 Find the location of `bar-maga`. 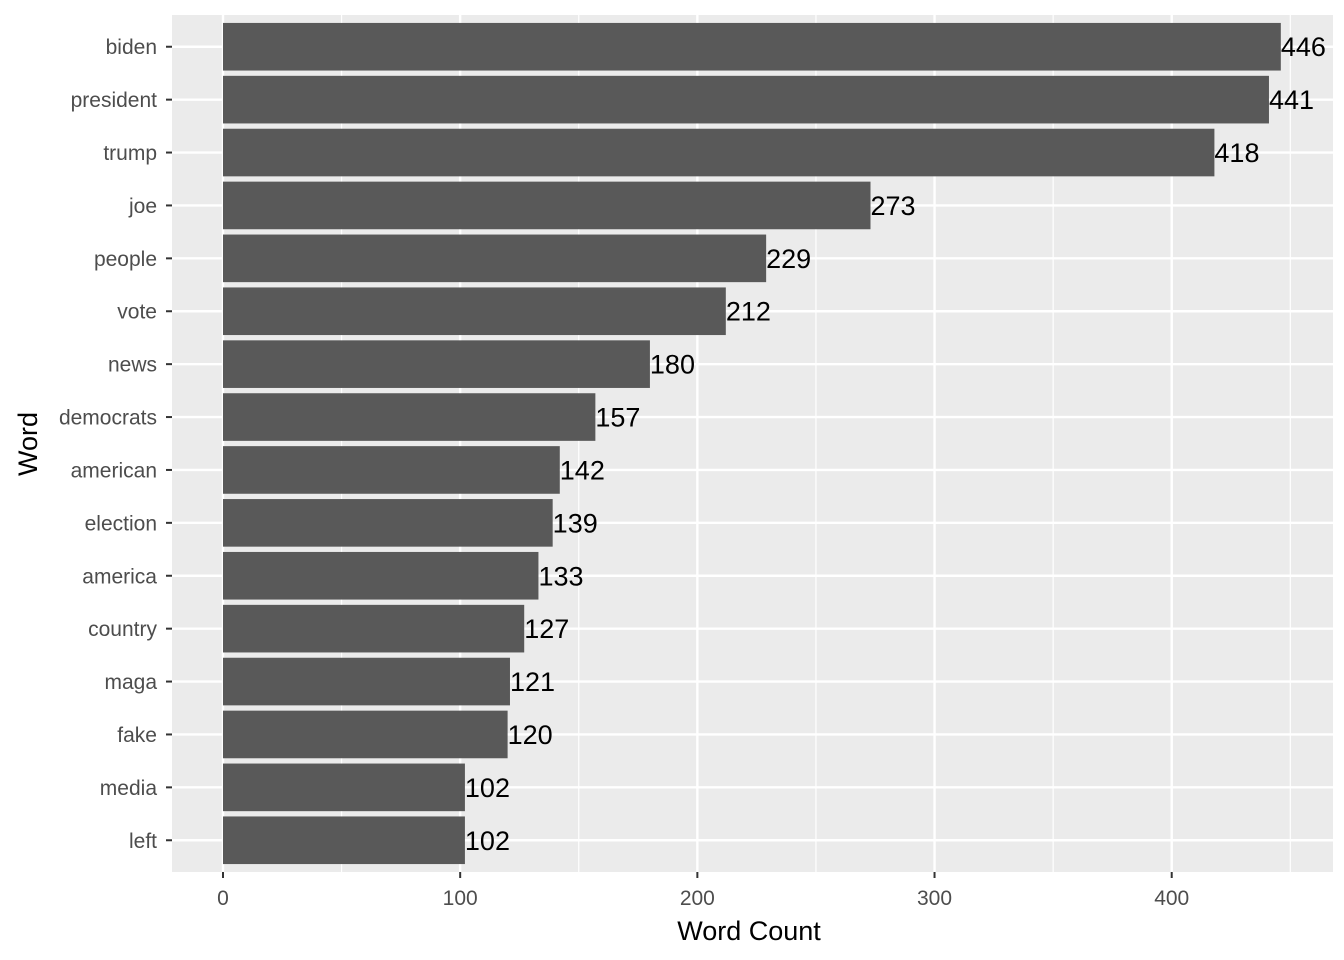

bar-maga is located at coordinates (366, 681).